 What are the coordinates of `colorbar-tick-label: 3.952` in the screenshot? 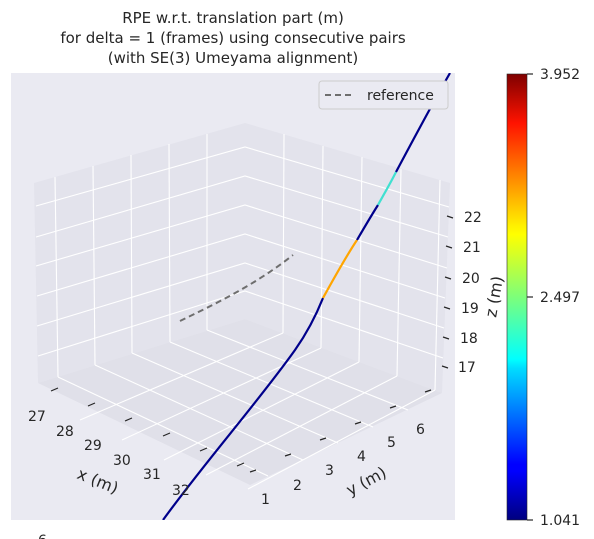 It's located at (560, 75).